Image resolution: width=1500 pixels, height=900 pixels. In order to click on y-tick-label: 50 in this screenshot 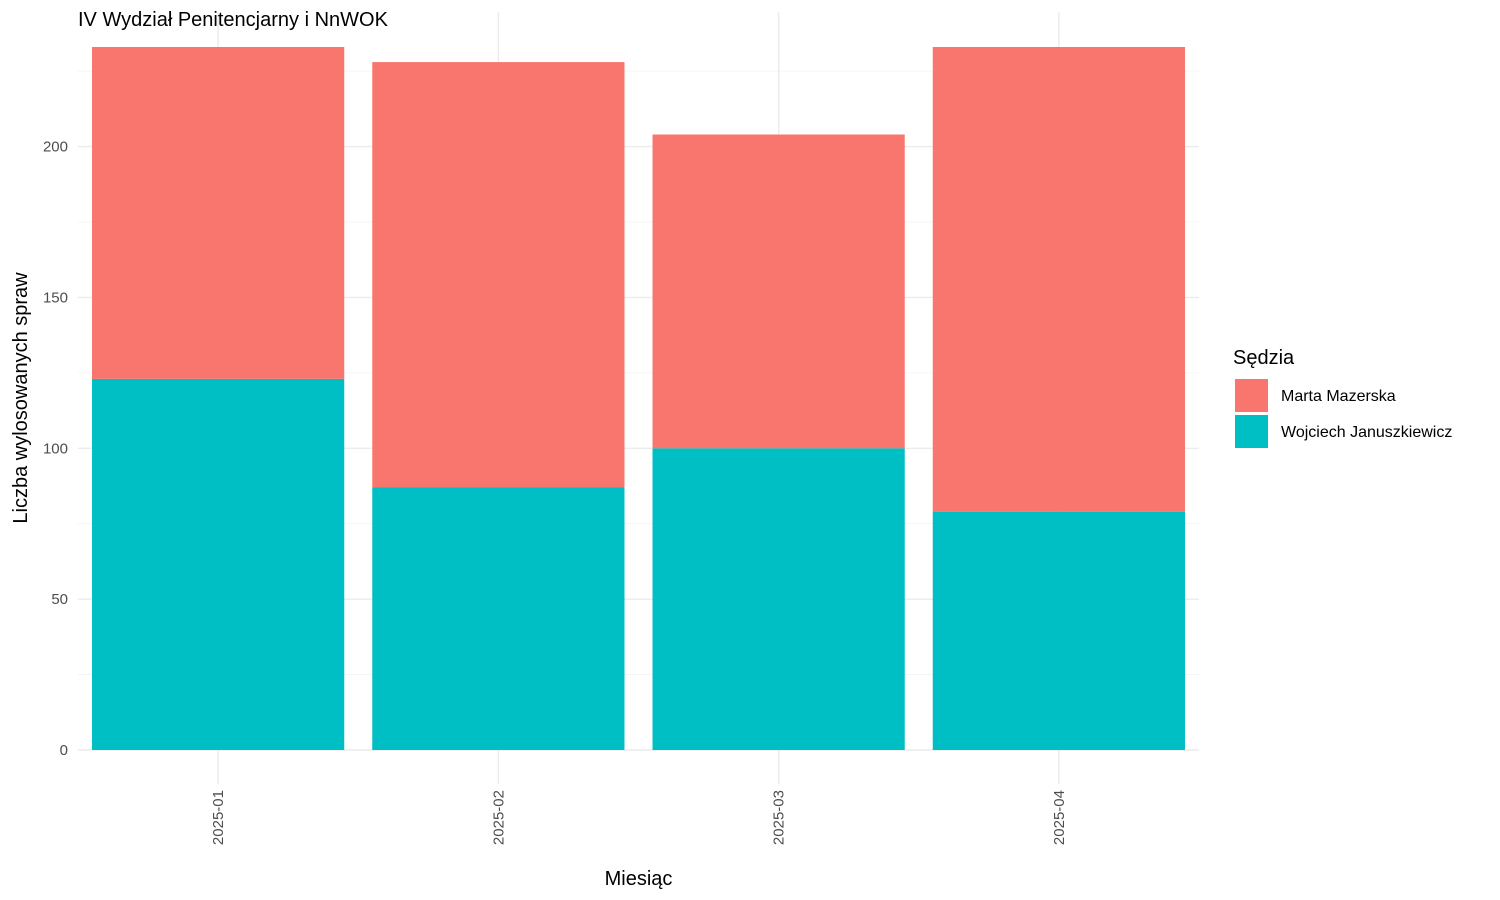, I will do `click(59, 599)`.